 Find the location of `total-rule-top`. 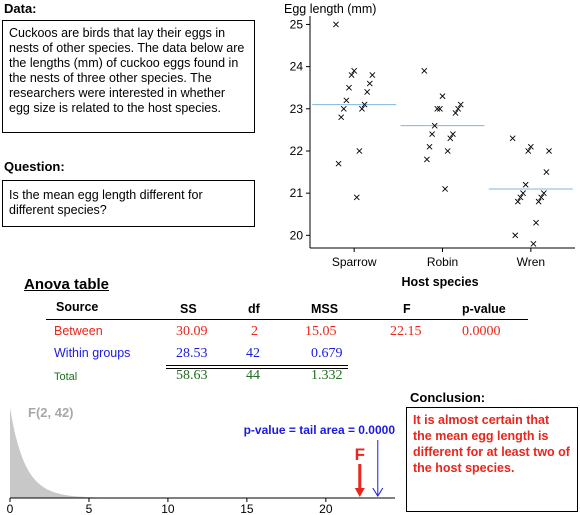

total-rule-top is located at coordinates (257, 365).